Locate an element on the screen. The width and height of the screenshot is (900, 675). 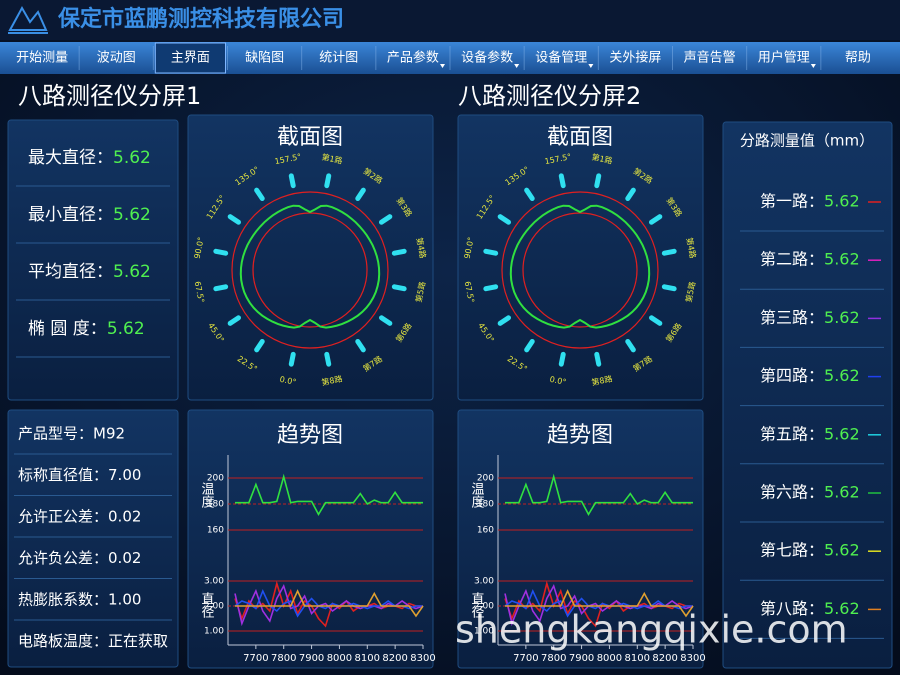
menu-item: 帮助 is located at coordinates (858, 58).